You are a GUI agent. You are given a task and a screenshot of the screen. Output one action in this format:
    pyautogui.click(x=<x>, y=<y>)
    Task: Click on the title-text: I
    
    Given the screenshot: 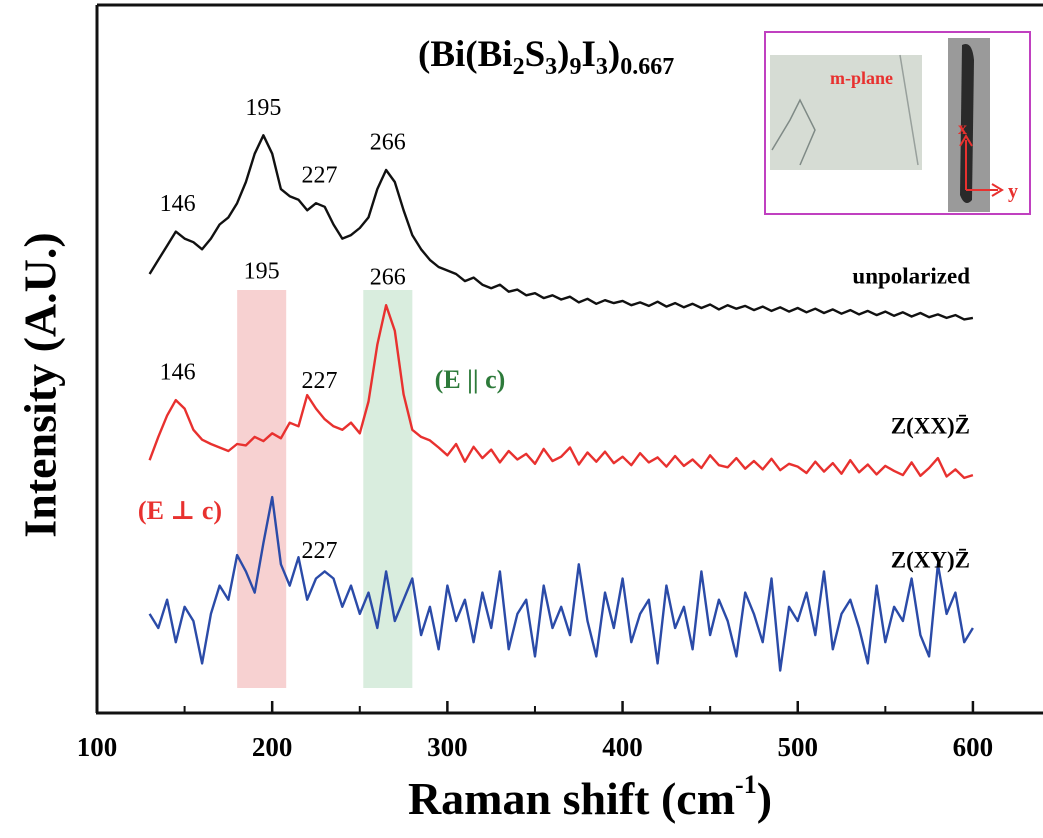 What is the action you would take?
    pyautogui.click(x=588, y=54)
    